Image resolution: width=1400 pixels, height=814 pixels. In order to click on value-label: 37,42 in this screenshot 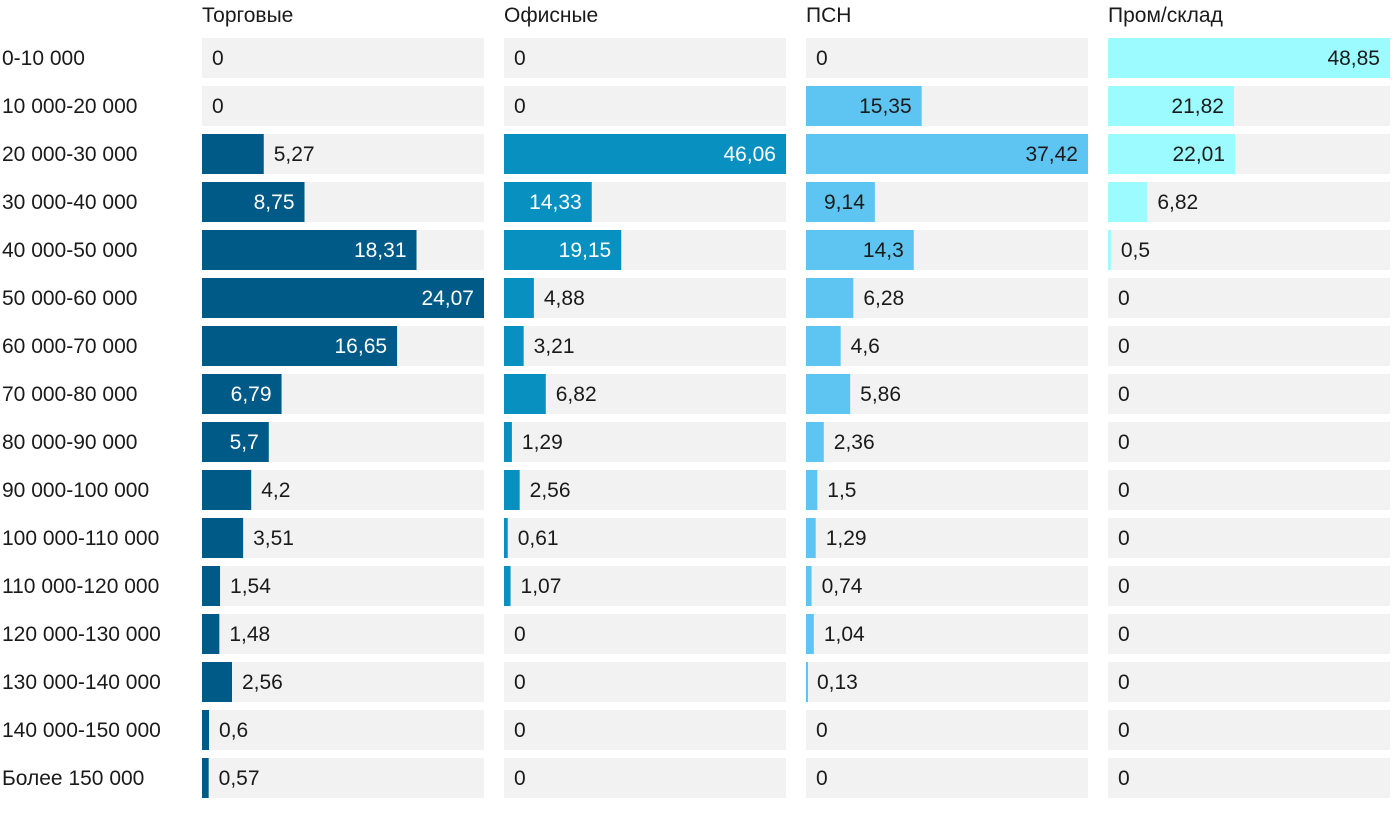, I will do `click(1051, 154)`.